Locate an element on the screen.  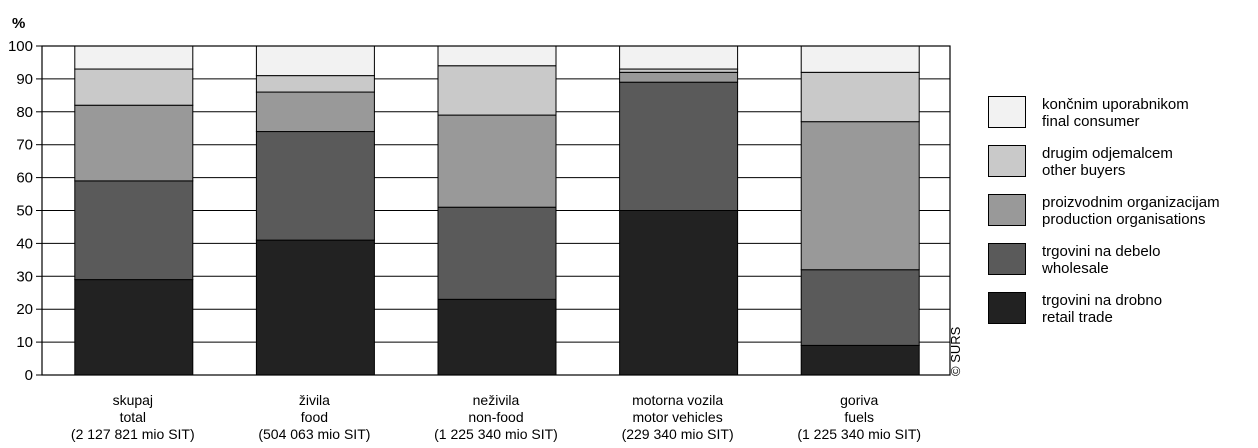
category-label: skupaj is located at coordinates (133, 400).